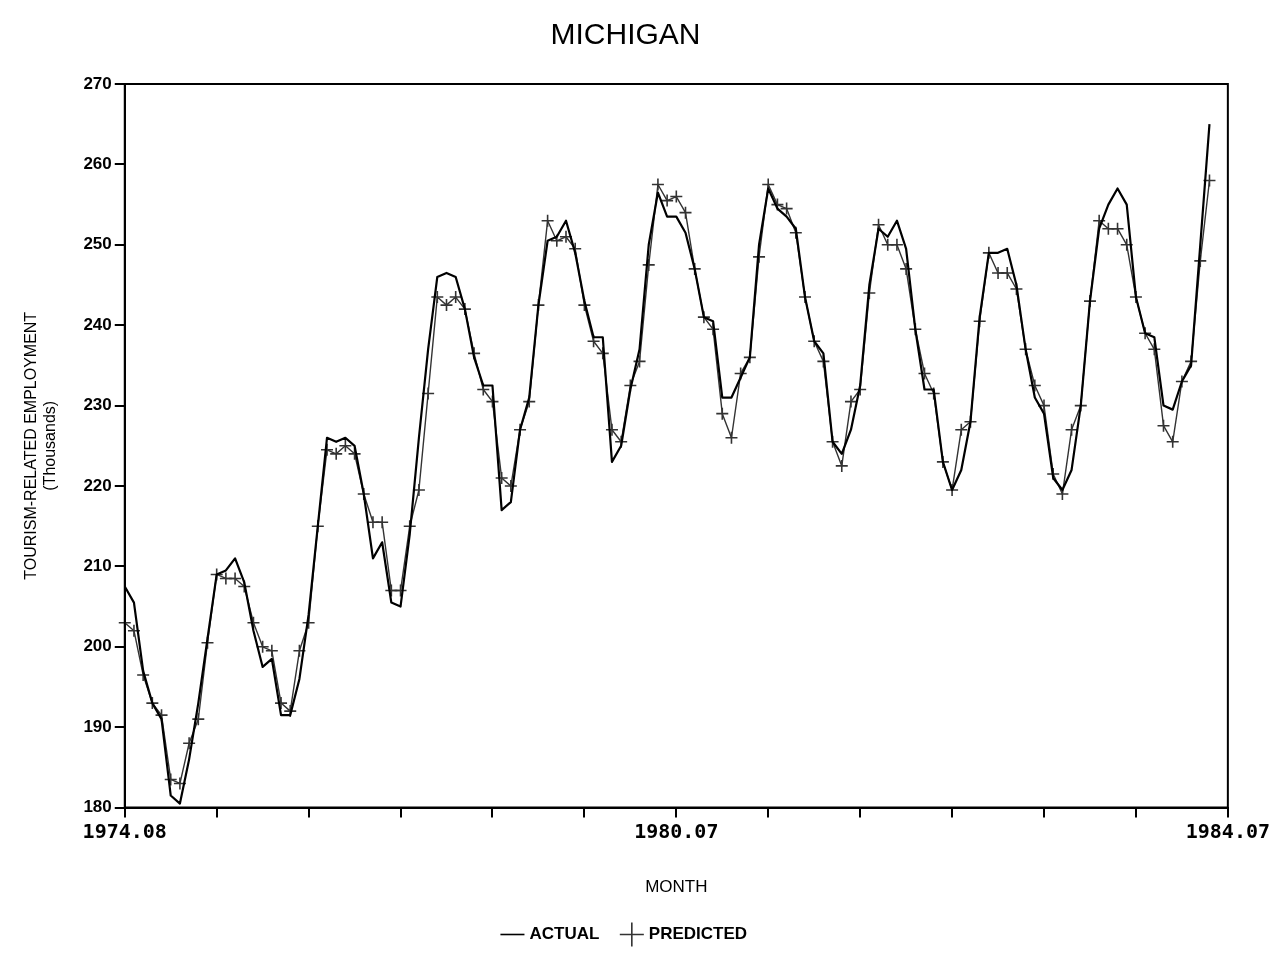 The height and width of the screenshot is (969, 1275). What do you see at coordinates (625, 34) in the screenshot?
I see `chart-title: MICHIGAN` at bounding box center [625, 34].